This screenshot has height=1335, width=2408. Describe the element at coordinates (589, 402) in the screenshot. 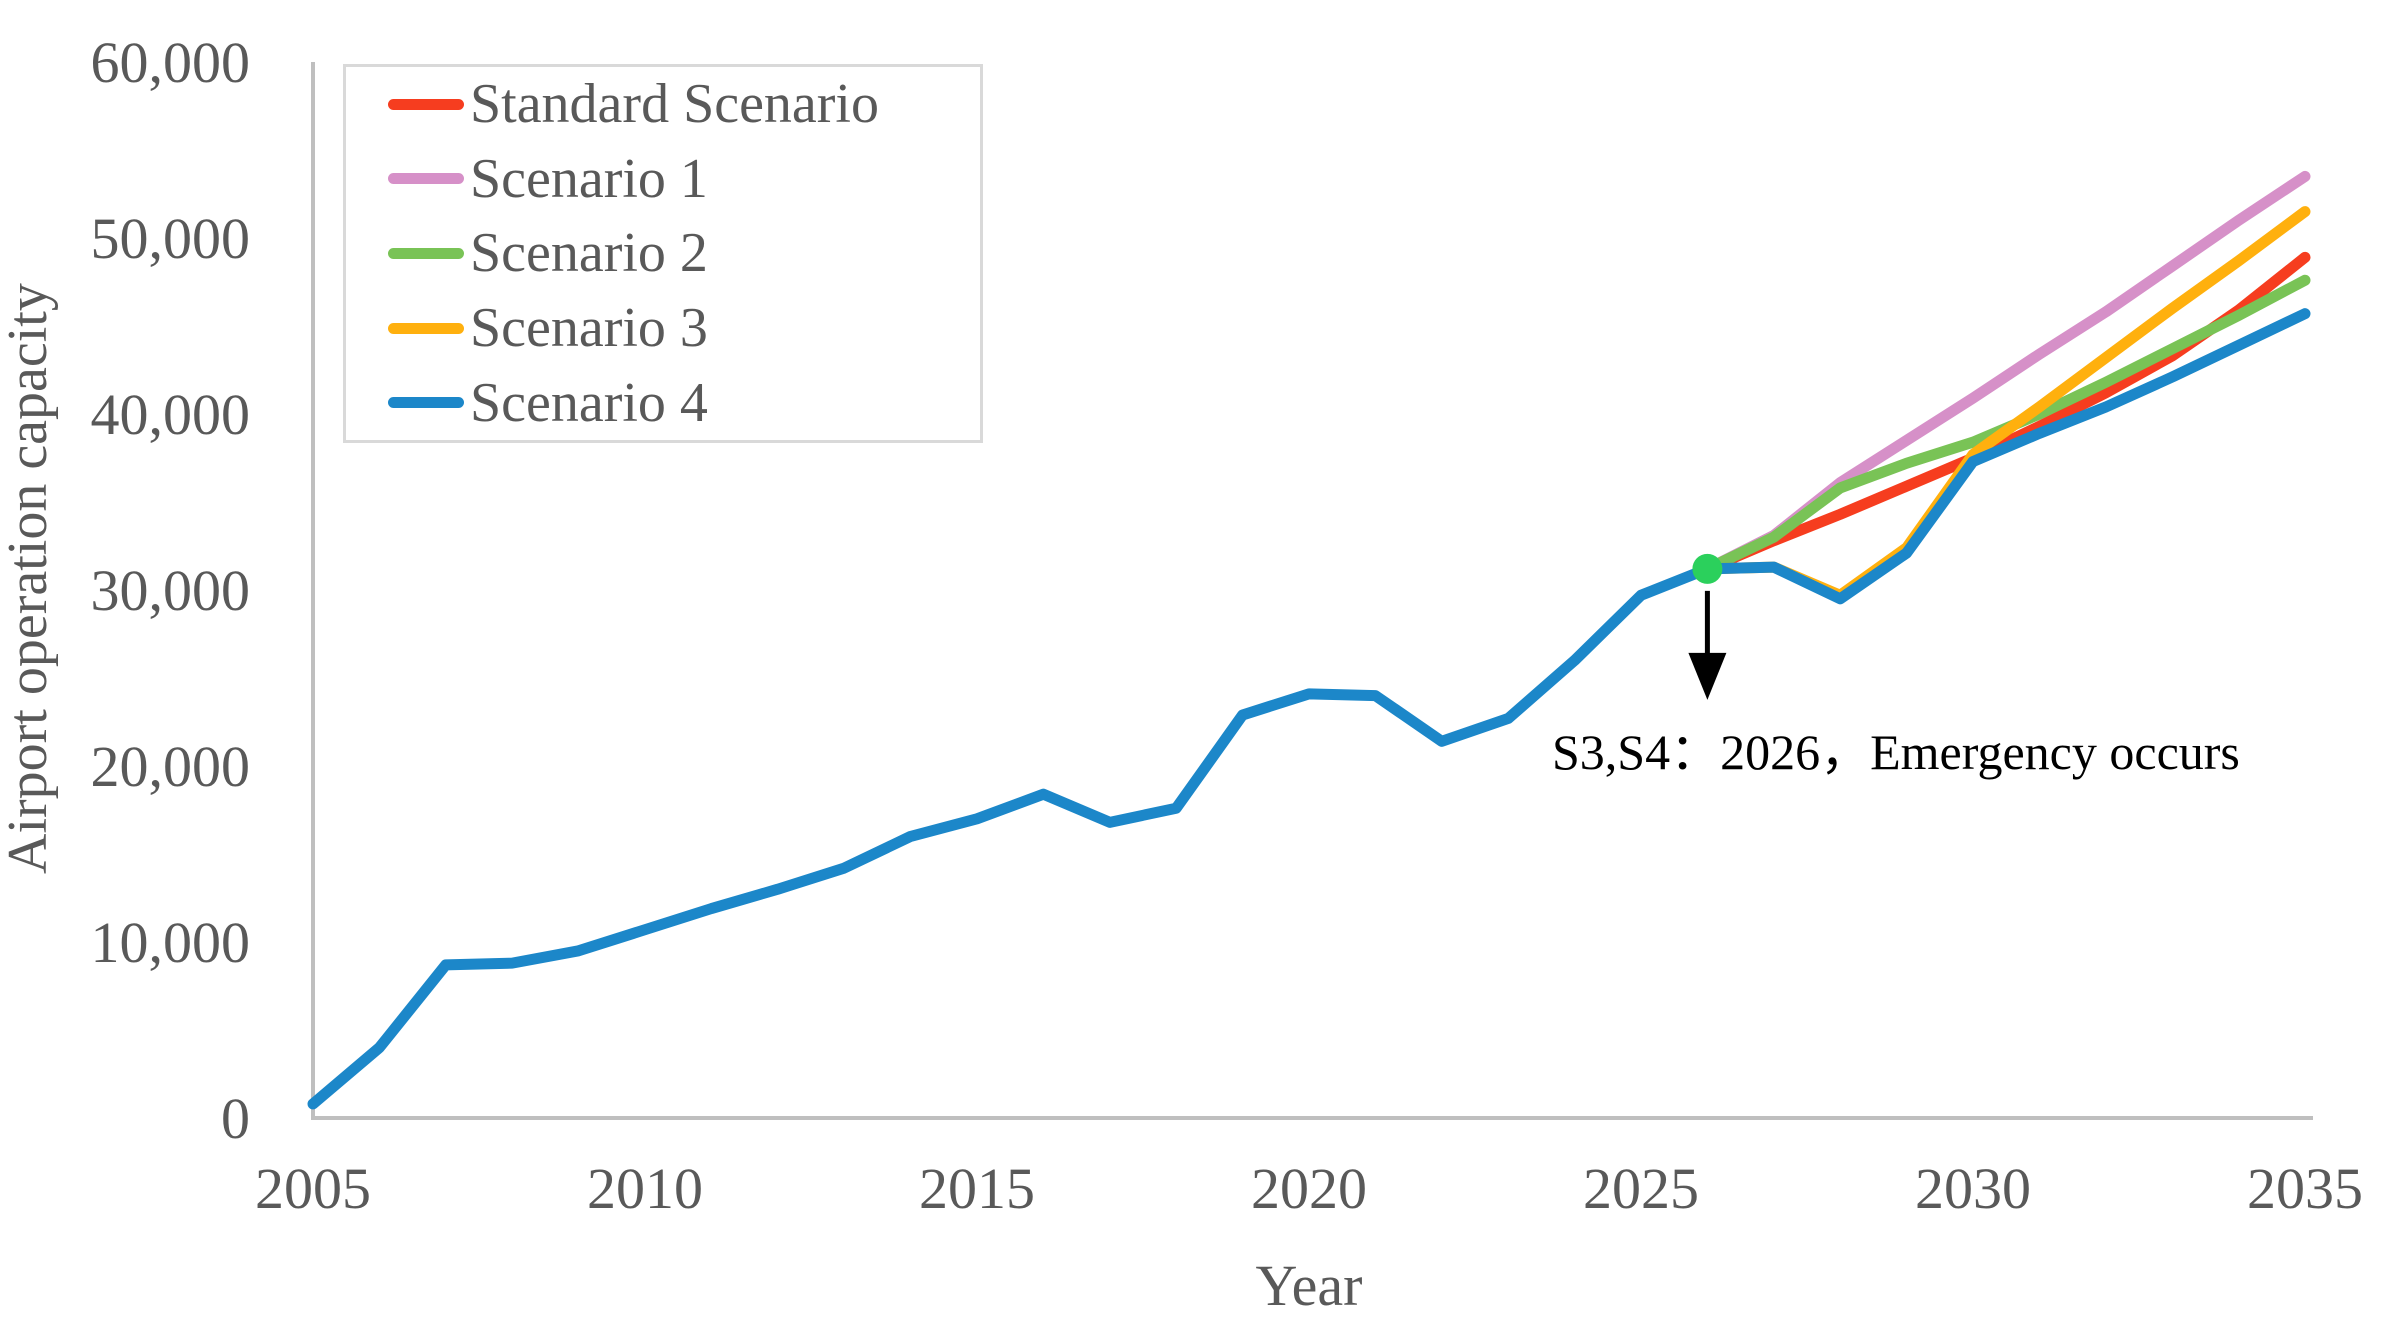

I see `legend-label-scenario-4: Scenario 4` at that location.